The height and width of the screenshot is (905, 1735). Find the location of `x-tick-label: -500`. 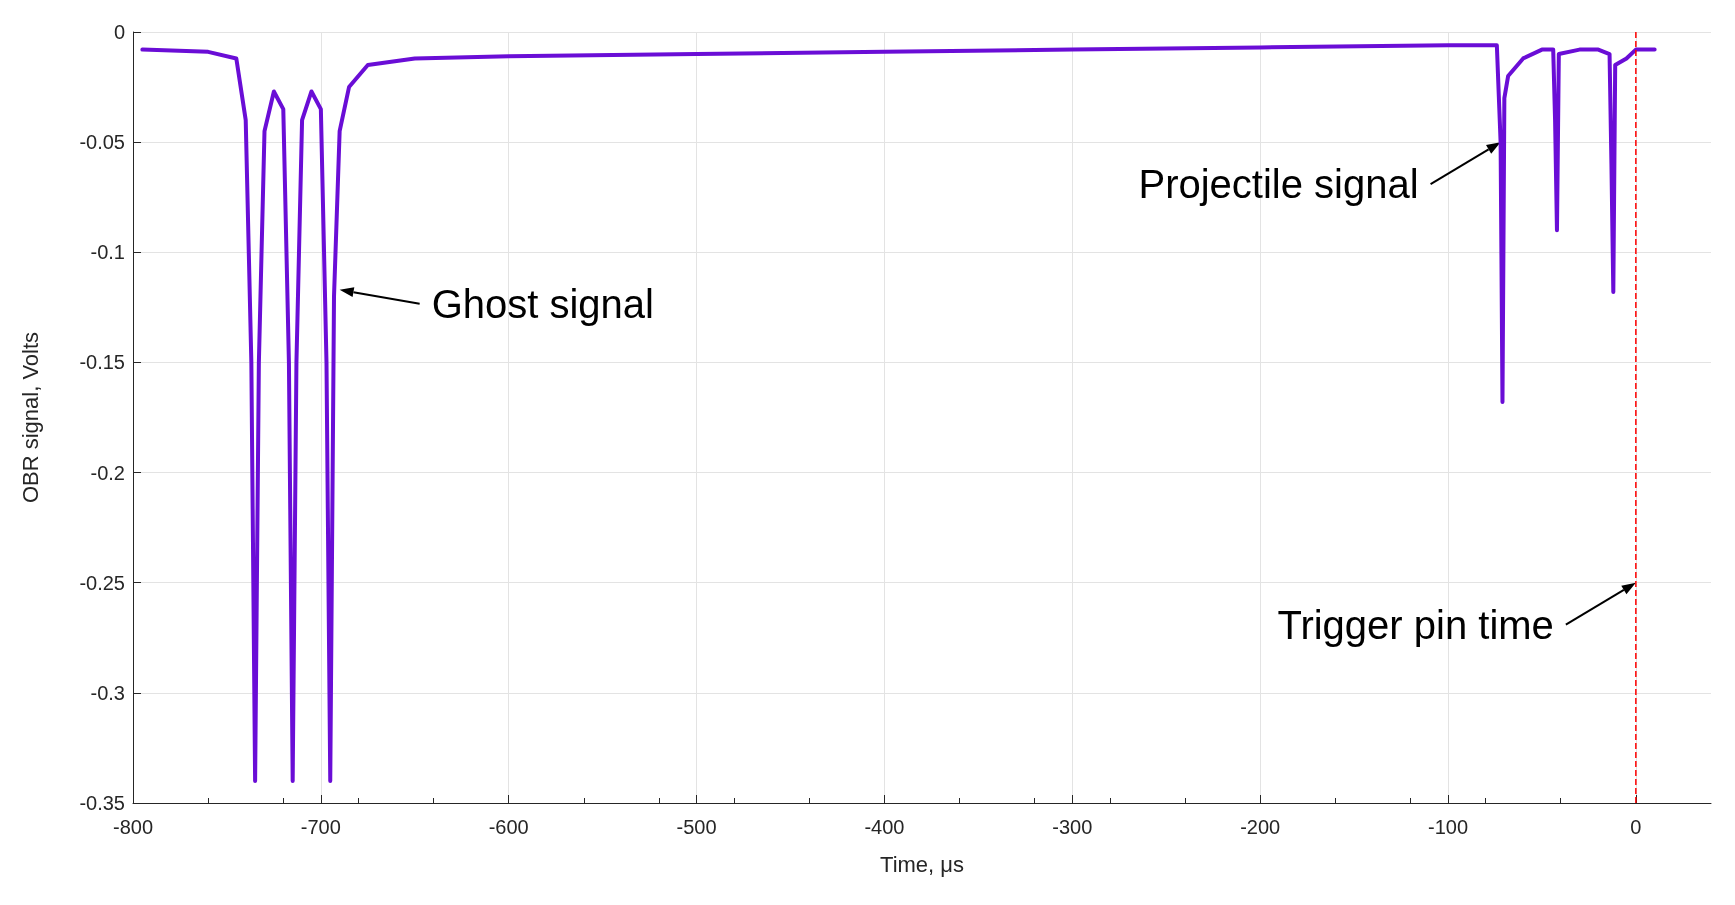

x-tick-label: -500 is located at coordinates (696, 827).